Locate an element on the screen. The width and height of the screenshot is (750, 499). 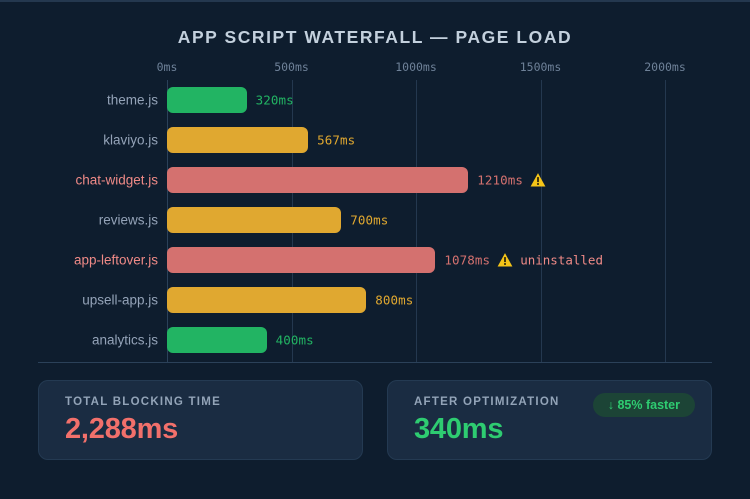
bar-label: klaviyo.js is located at coordinates (130, 140).